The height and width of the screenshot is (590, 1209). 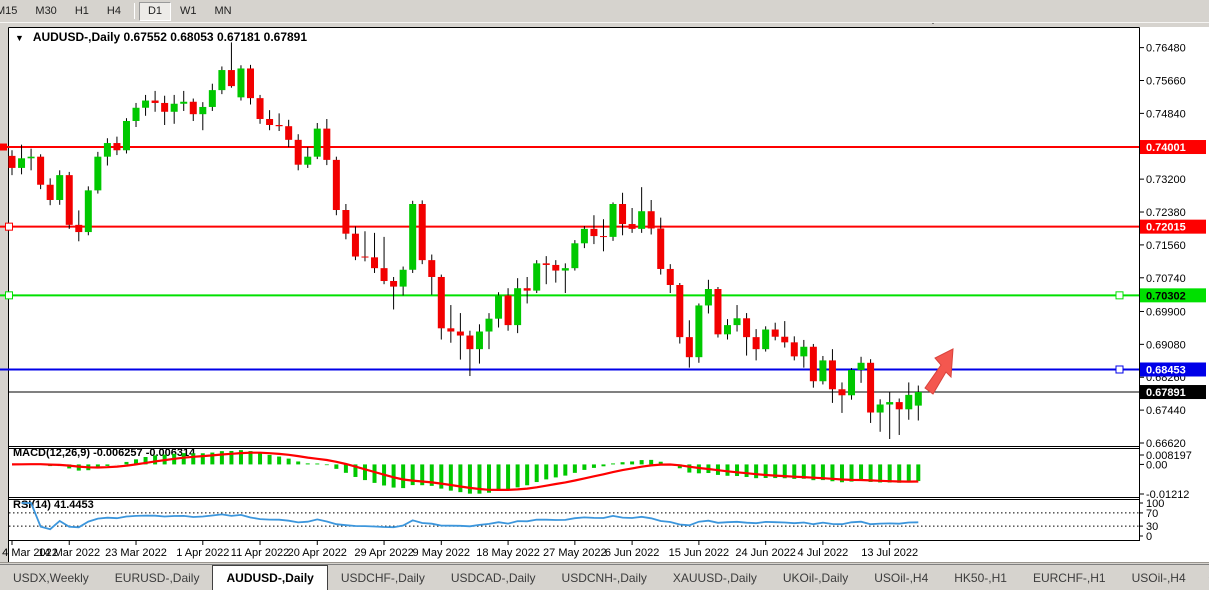 I want to click on tab-usdcnh-daily: USDCNH-,Daily, so click(x=604, y=577).